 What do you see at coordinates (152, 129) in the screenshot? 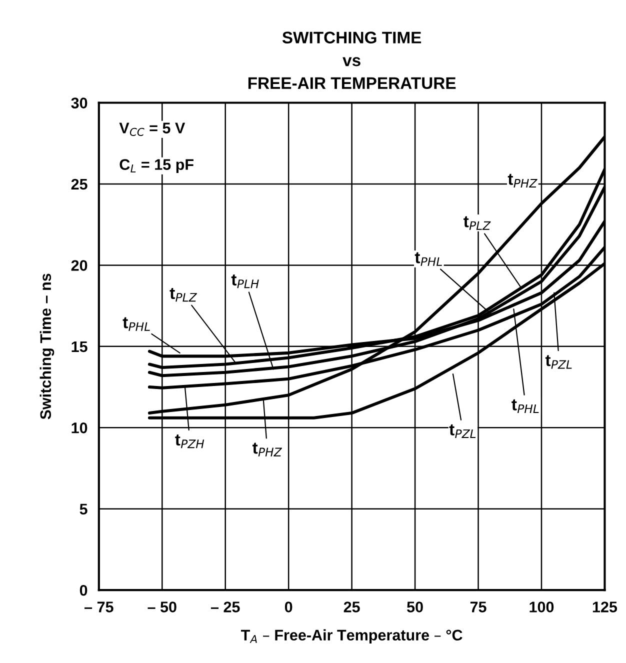
I see `annotation: V$_{CC}$ = 5 V` at bounding box center [152, 129].